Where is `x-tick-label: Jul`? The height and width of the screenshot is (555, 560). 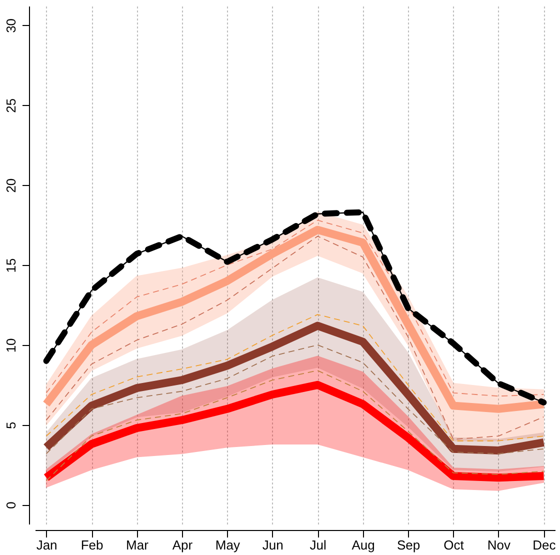 x-tick-label: Jul is located at coordinates (318, 545).